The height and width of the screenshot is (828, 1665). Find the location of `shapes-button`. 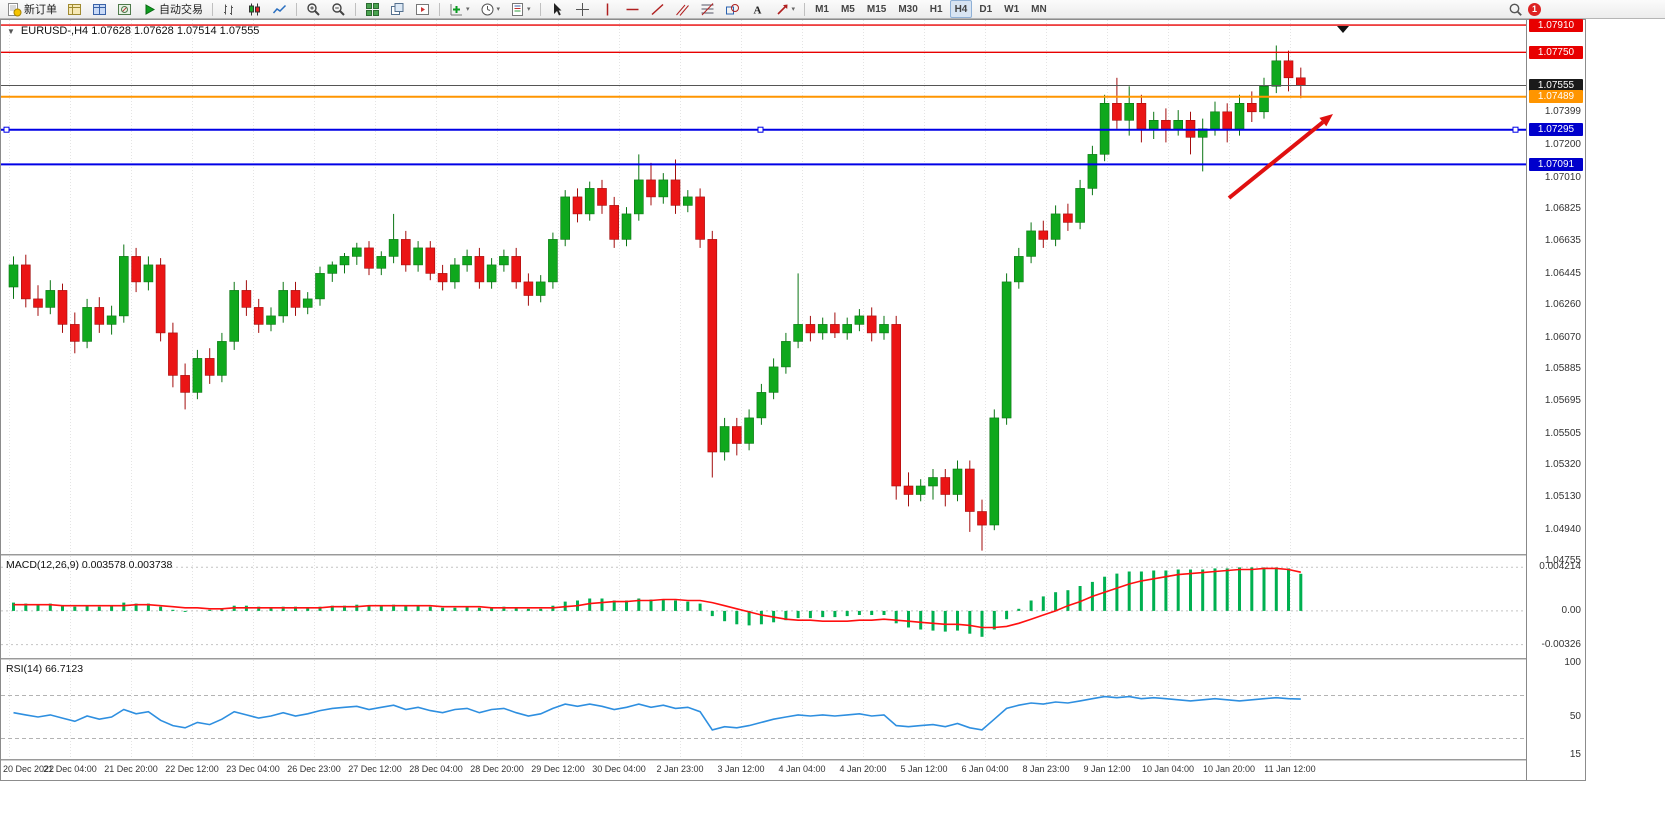

shapes-button is located at coordinates (732, 9).